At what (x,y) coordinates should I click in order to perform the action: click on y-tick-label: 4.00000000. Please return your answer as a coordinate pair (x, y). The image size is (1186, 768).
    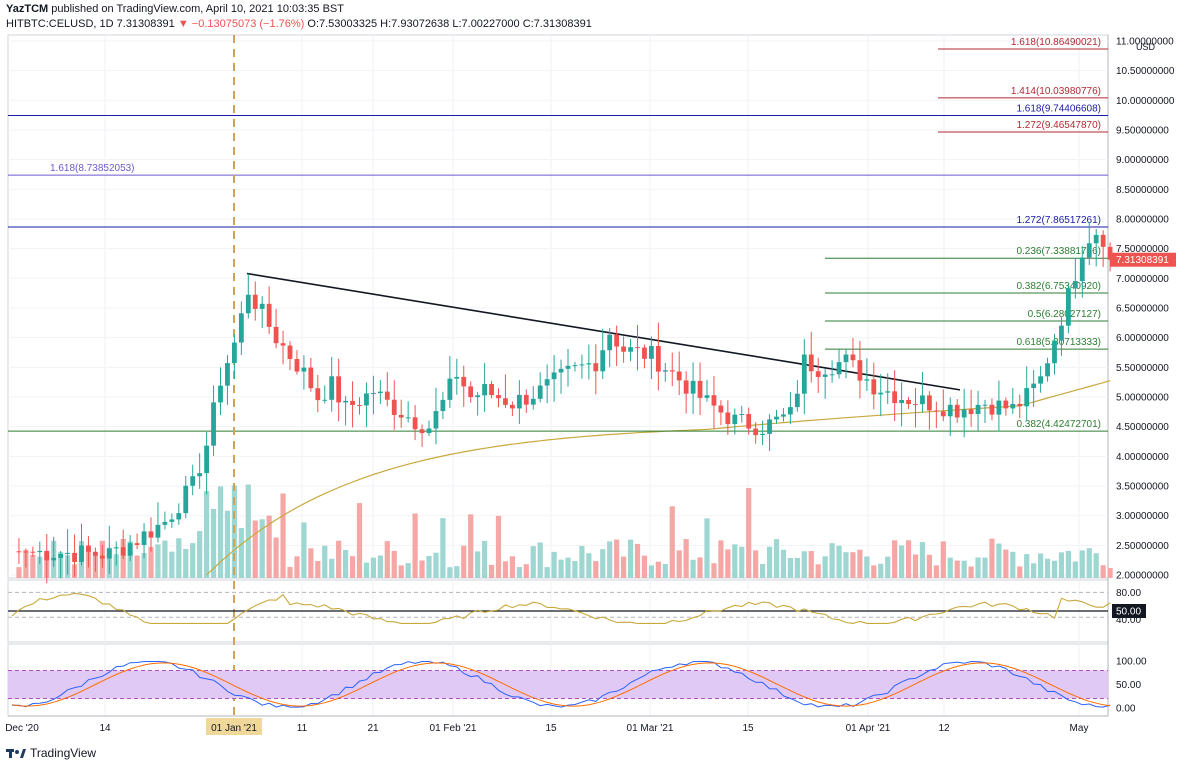
    Looking at the image, I should click on (1142, 457).